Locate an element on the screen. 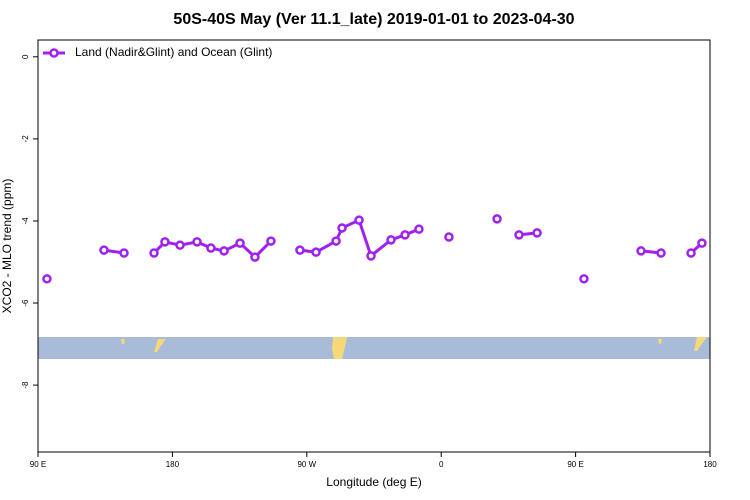 The image size is (750, 500). y-tick-label: -2 is located at coordinates (25, 139).